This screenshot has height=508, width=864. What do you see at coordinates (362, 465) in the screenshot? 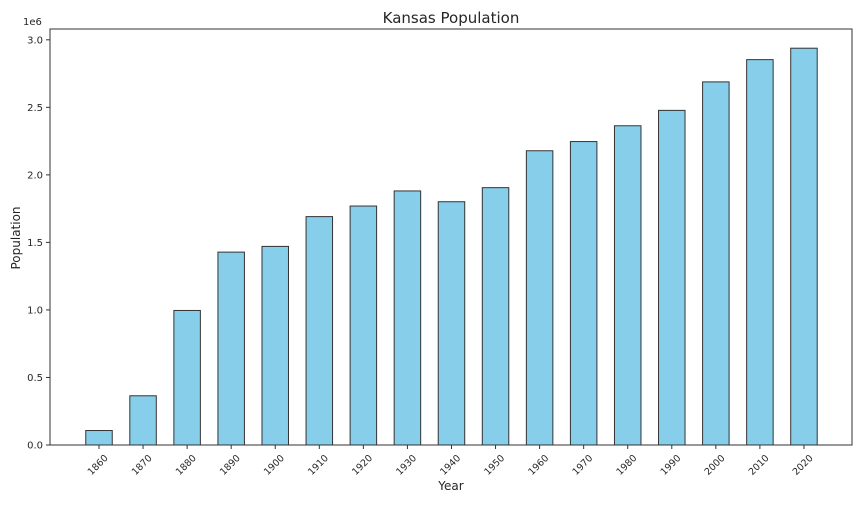
I see `x-tick-label: 1920` at bounding box center [362, 465].